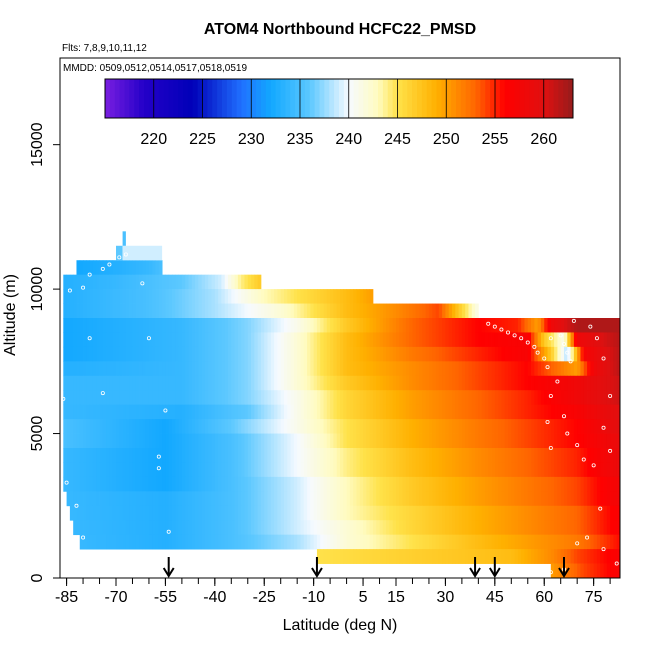  What do you see at coordinates (543, 139) in the screenshot?
I see `colorbar-tick-label: 260` at bounding box center [543, 139].